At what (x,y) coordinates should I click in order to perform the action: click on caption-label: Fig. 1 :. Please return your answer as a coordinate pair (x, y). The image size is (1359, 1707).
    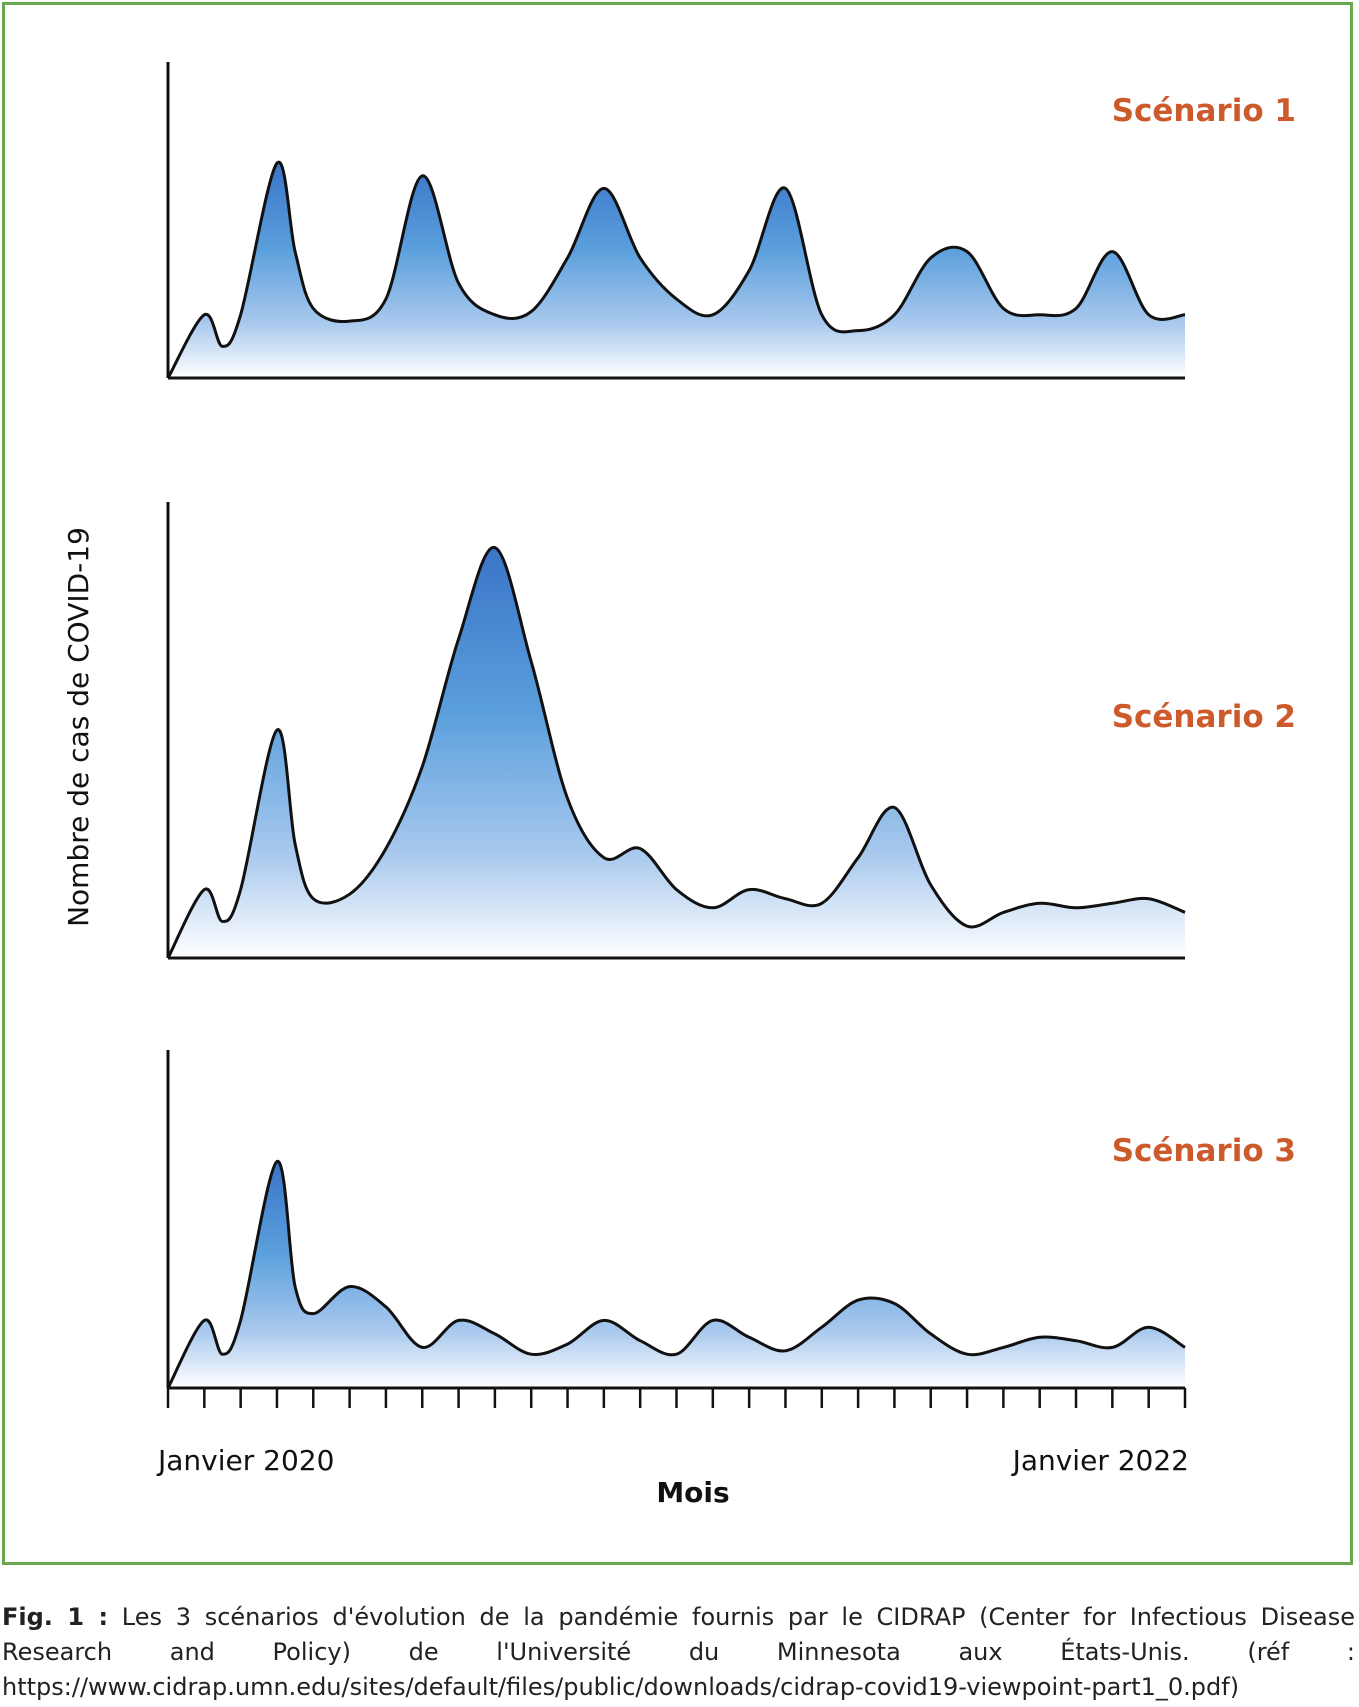
    Looking at the image, I should click on (55, 1617).